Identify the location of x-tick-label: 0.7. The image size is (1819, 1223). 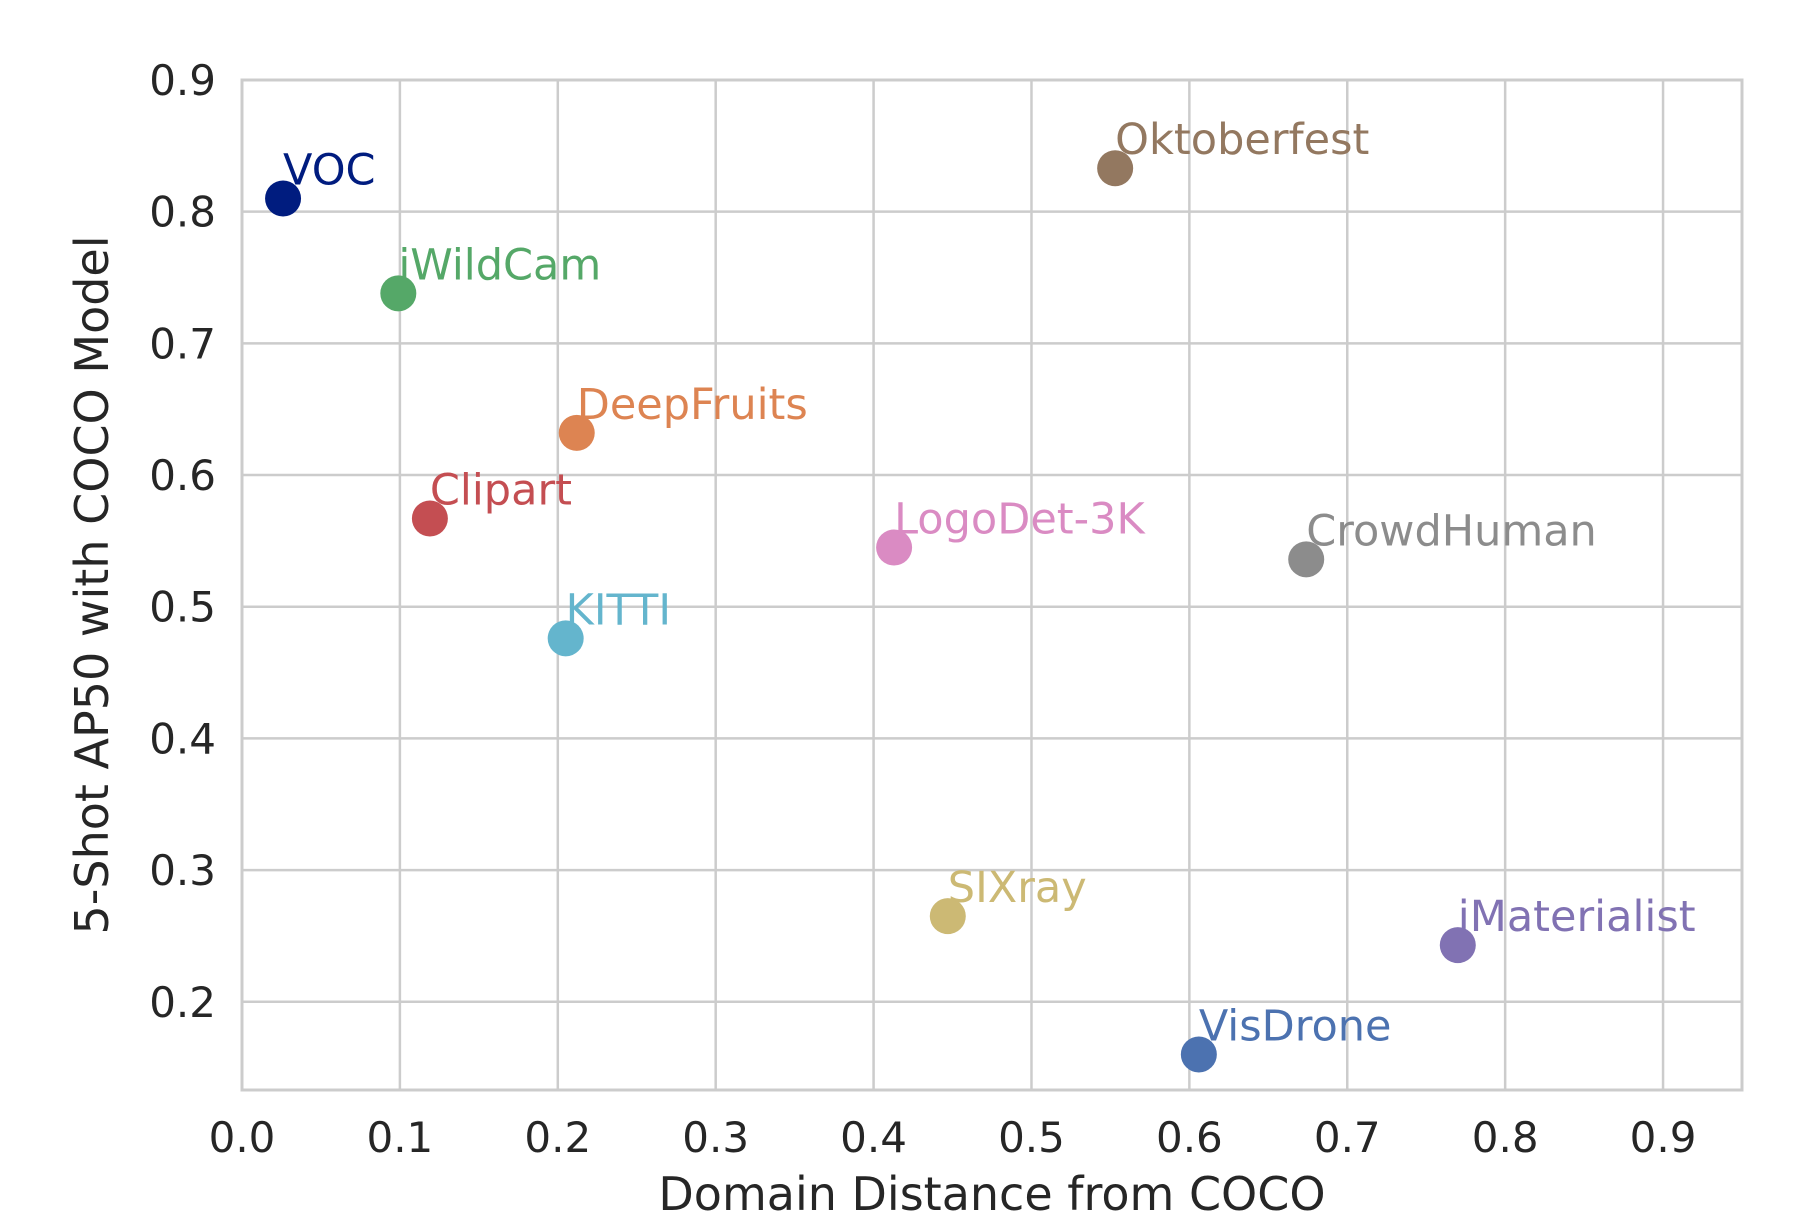
(1347, 1137).